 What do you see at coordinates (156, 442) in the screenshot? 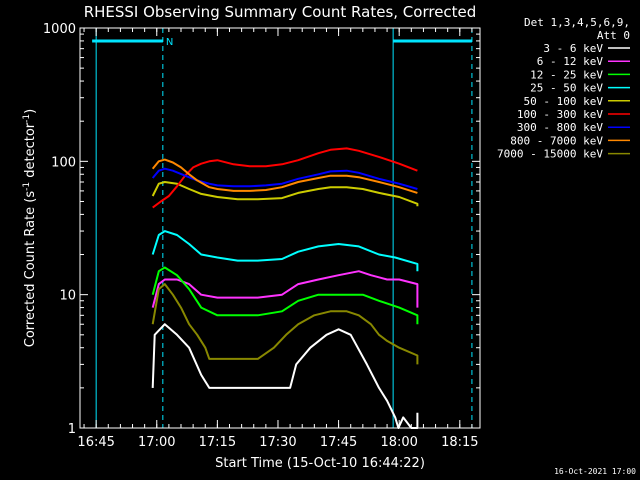
I see `x-tick-label: 17:00` at bounding box center [156, 442].